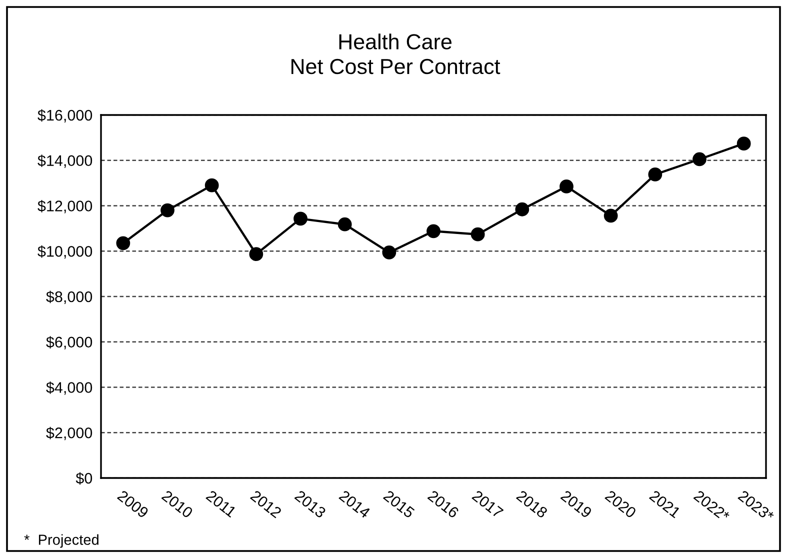 This screenshot has width=791, height=559. What do you see at coordinates (65, 252) in the screenshot?
I see `y-tick-label: $10,000` at bounding box center [65, 252].